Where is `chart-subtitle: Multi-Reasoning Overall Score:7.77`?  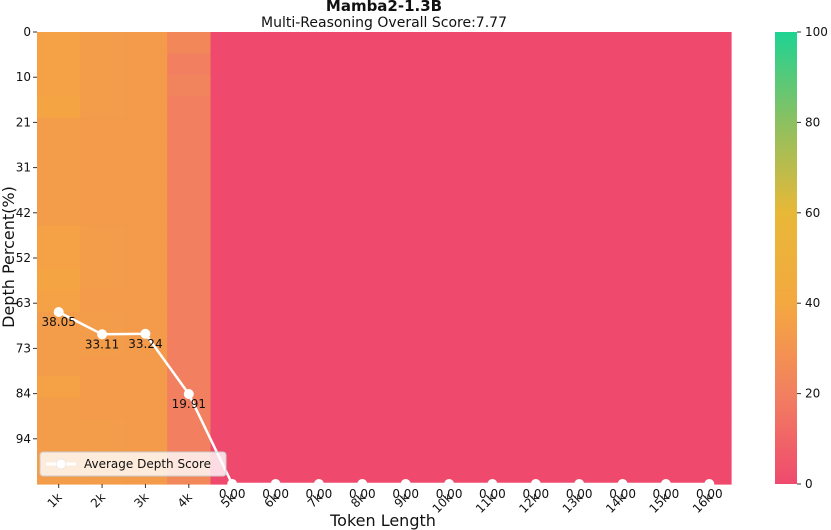 chart-subtitle: Multi-Reasoning Overall Score:7.77 is located at coordinates (384, 23).